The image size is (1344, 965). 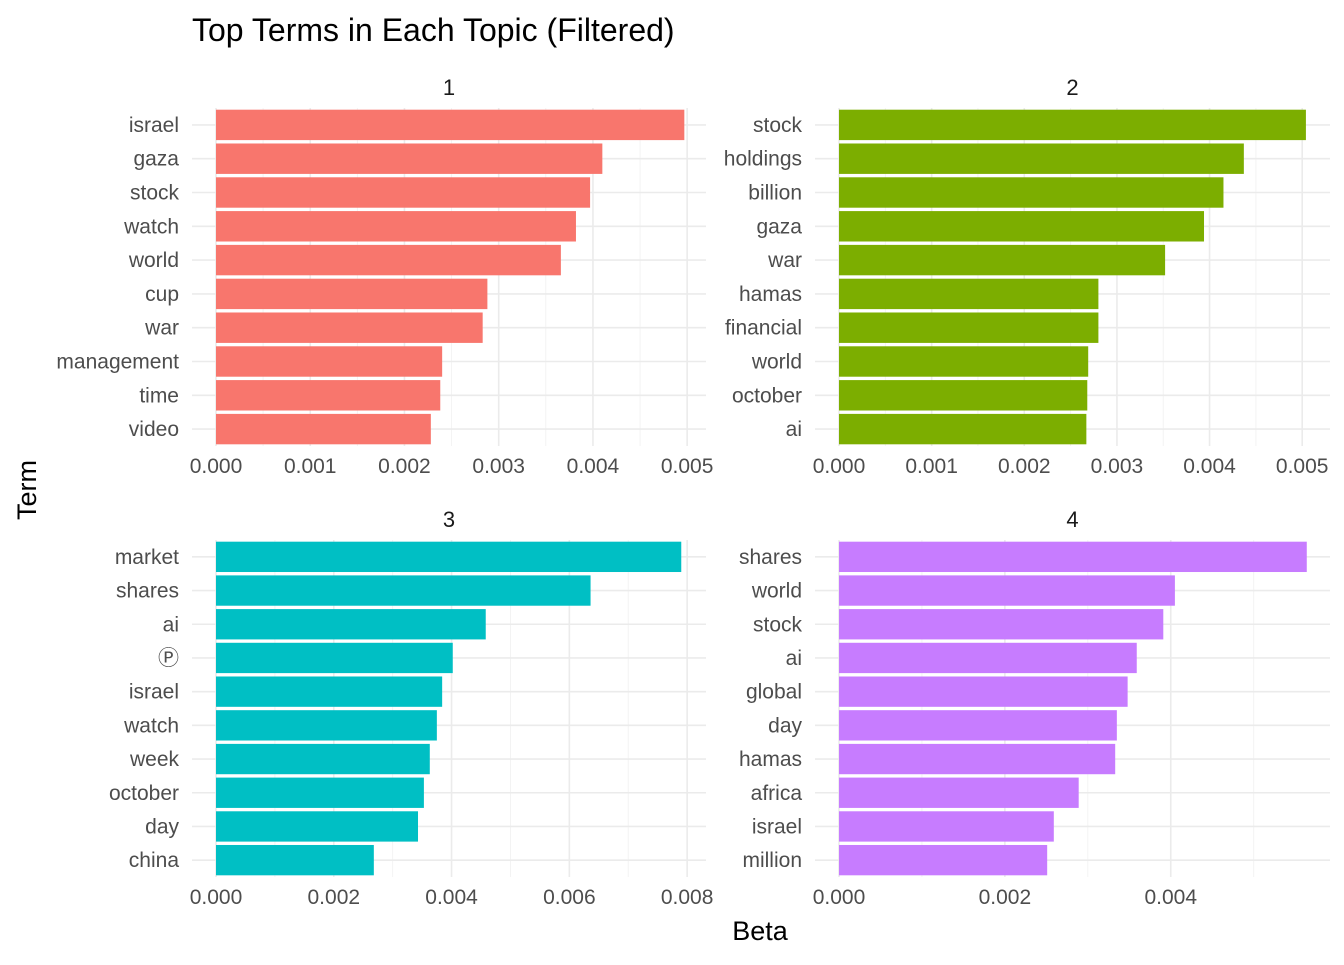 I want to click on y-tick-label: video, so click(x=154, y=429).